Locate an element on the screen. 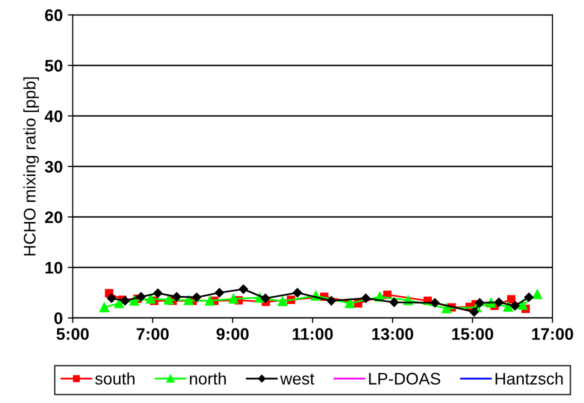  y-tick-label: 10 is located at coordinates (54, 268).